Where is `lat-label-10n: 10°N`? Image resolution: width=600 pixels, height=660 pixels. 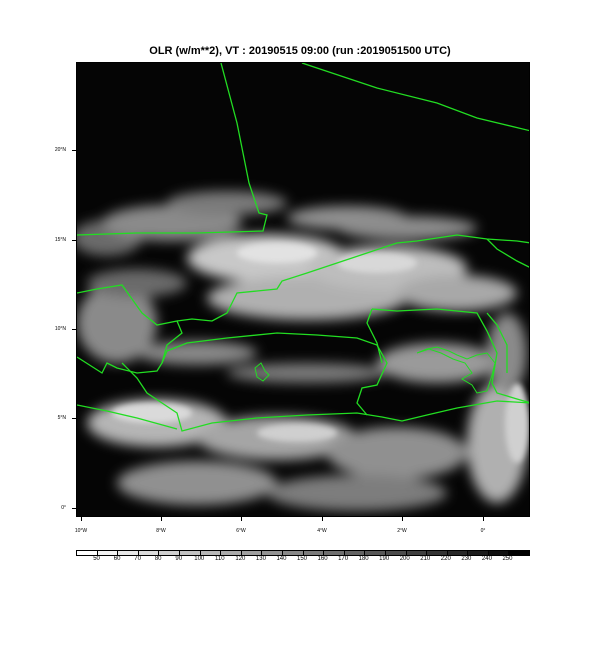
lat-label-10n: 10°N is located at coordinates (60, 329).